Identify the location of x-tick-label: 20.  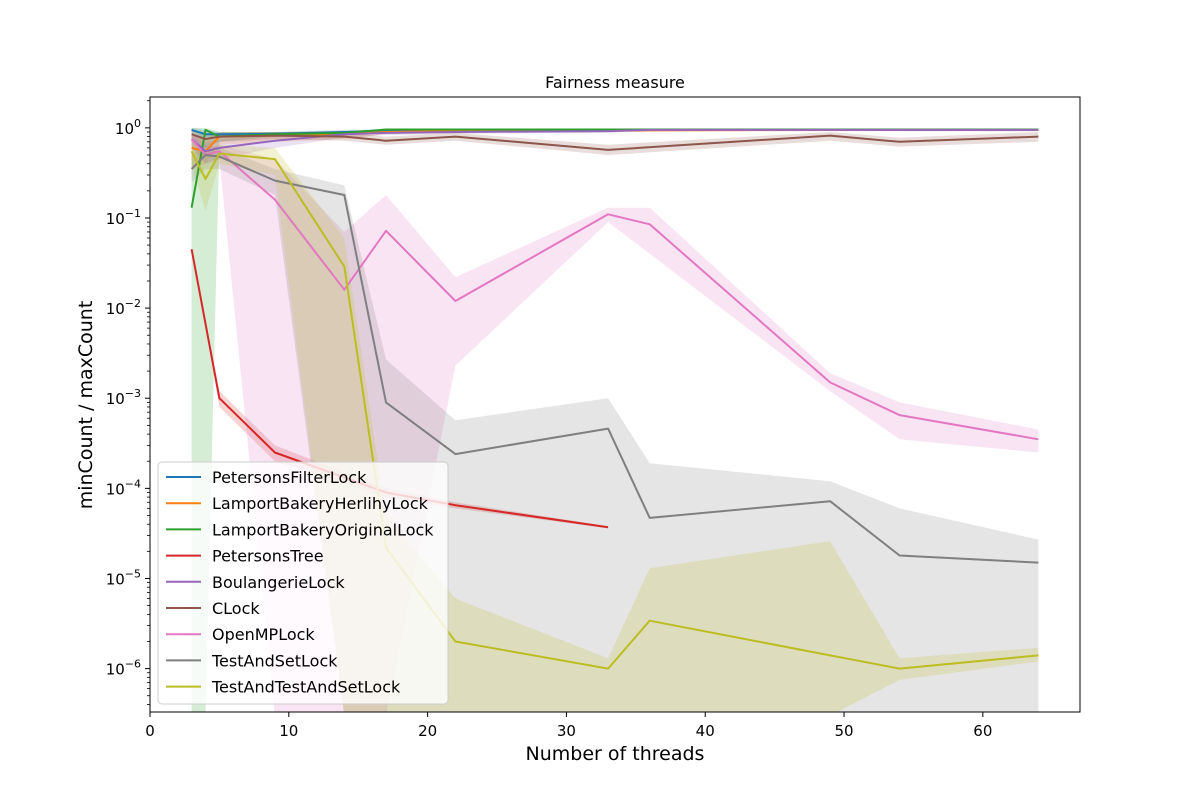
(427, 731).